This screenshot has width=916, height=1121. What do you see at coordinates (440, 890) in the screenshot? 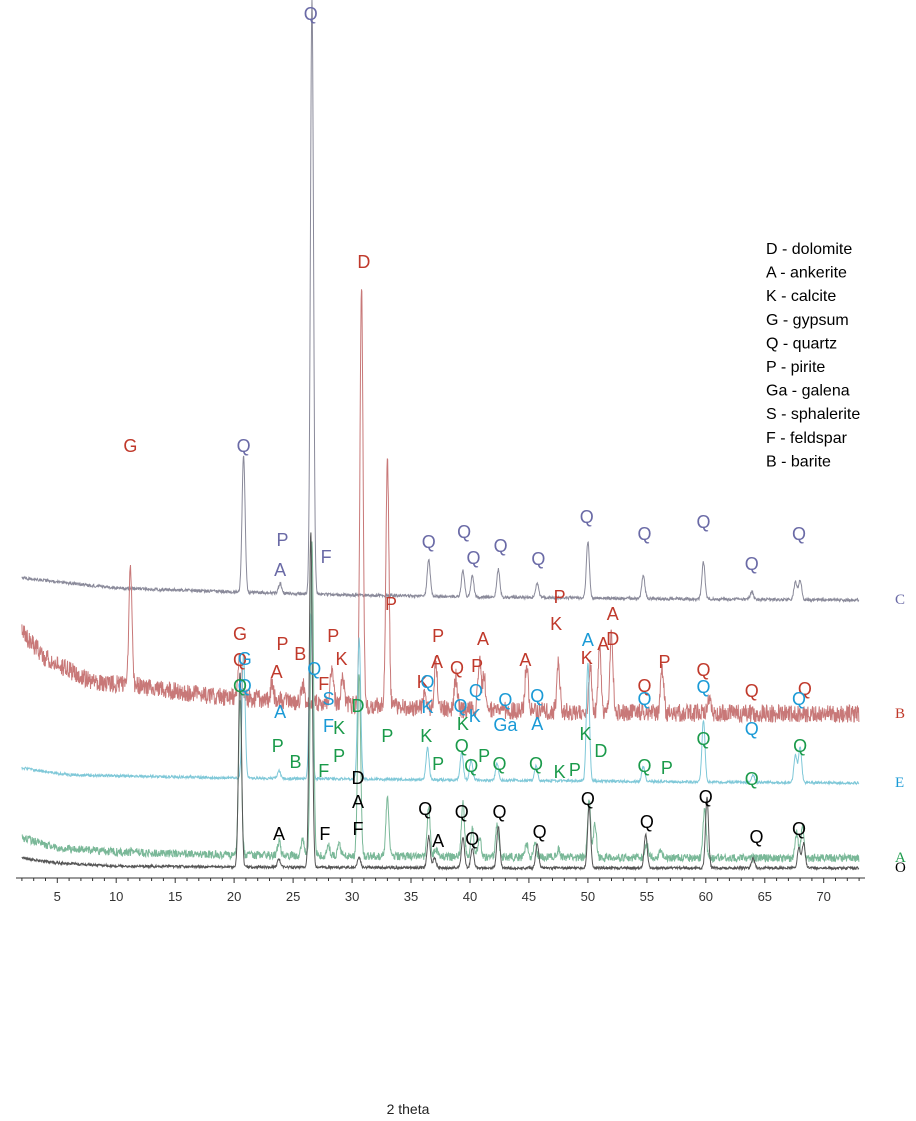
I see `x-axis: 5 10 15 20 25 30 35 40 45 50 55 60 65 70` at bounding box center [440, 890].